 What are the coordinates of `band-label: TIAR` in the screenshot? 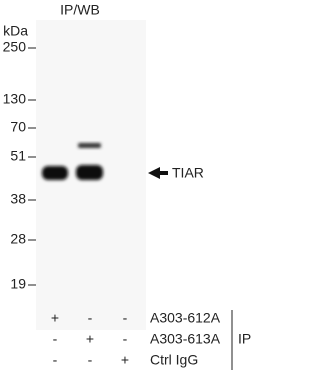 It's located at (188, 173).